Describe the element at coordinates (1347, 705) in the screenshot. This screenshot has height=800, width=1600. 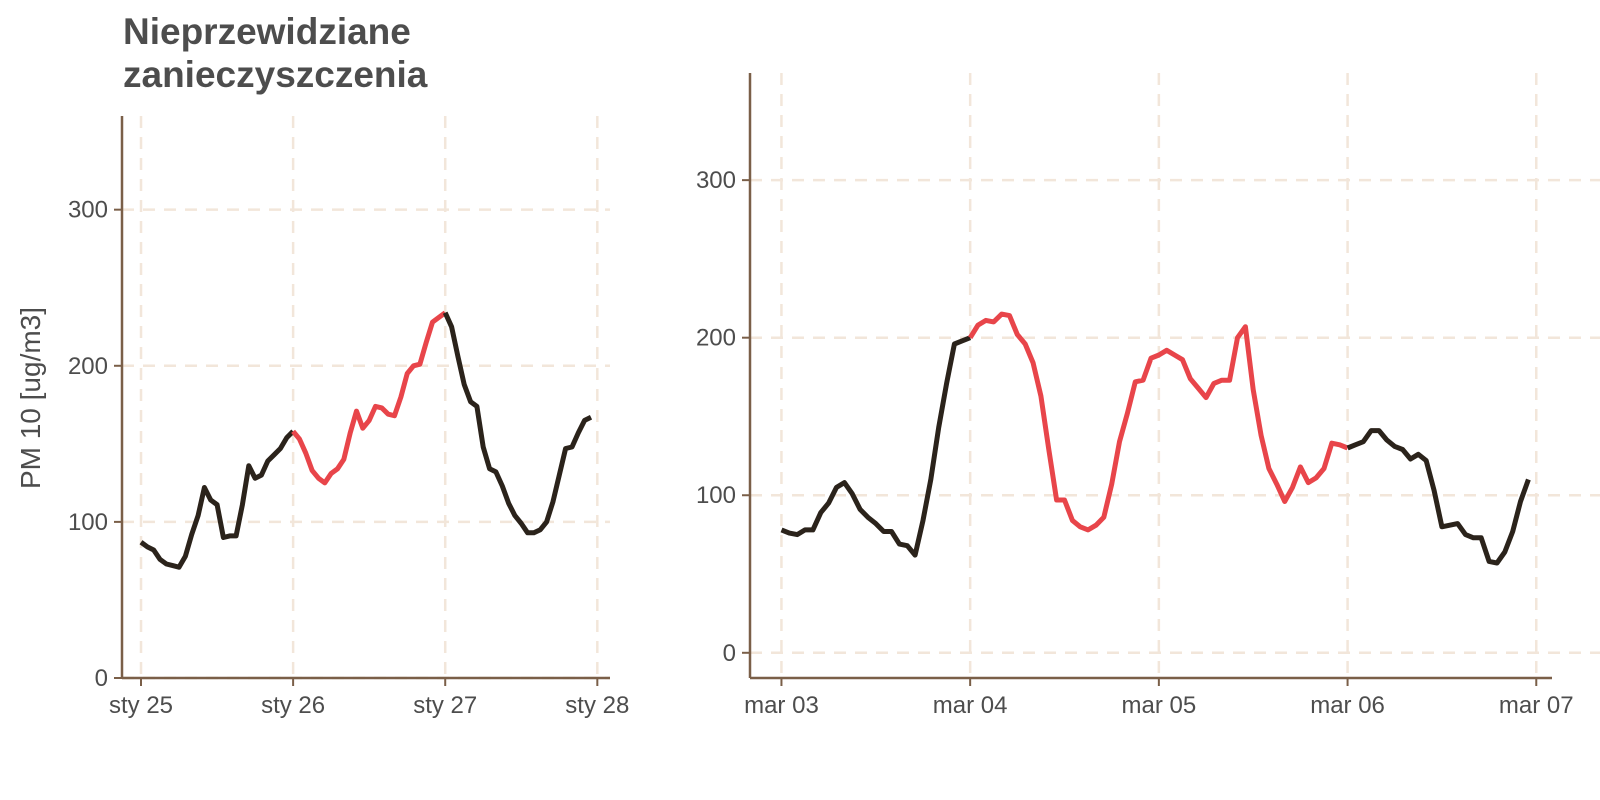
I see `x-tick-label: mar 06` at that location.